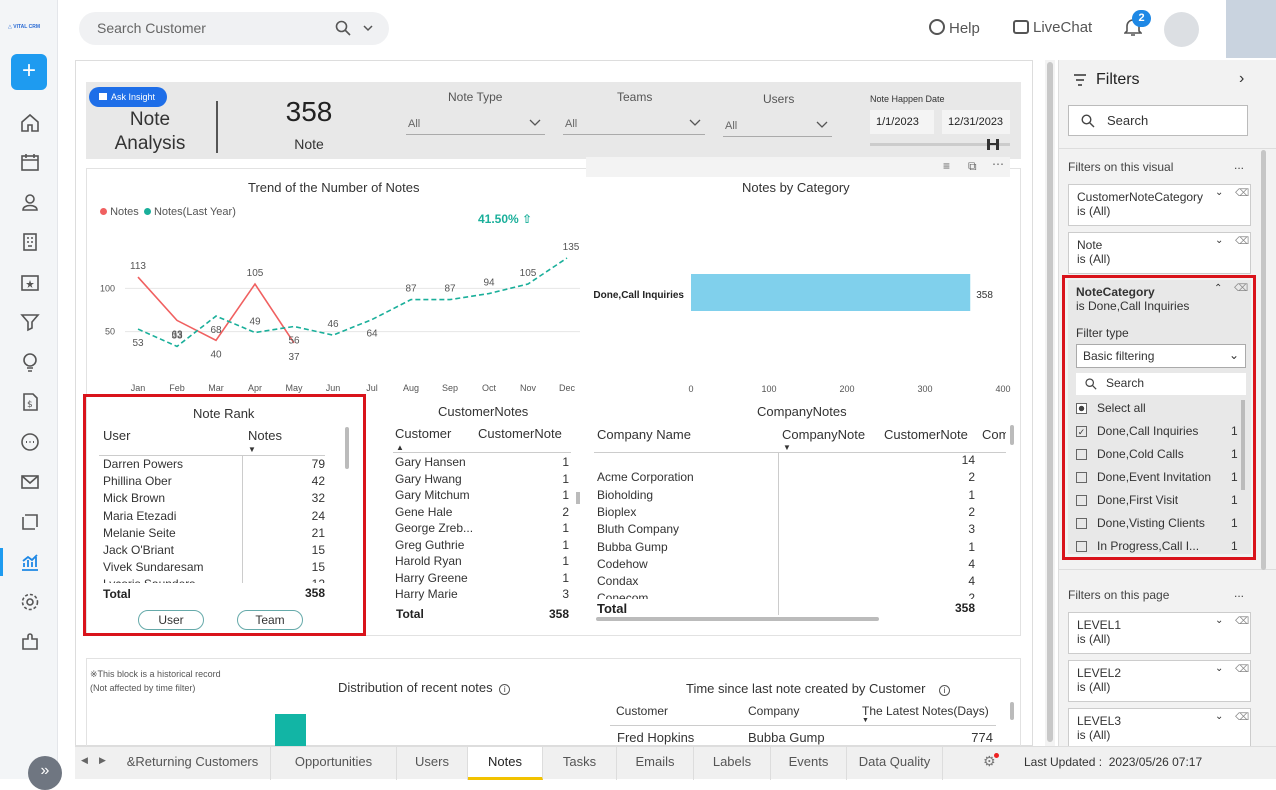 The width and height of the screenshot is (1276, 790). What do you see at coordinates (30, 442) in the screenshot?
I see `chat-icon` at bounding box center [30, 442].